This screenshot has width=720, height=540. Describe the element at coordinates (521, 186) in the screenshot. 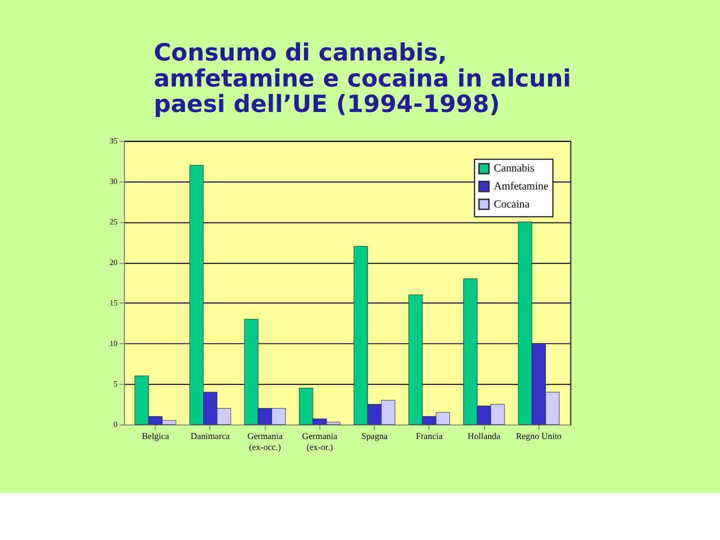

I see `legend-label: Amfetamine` at that location.